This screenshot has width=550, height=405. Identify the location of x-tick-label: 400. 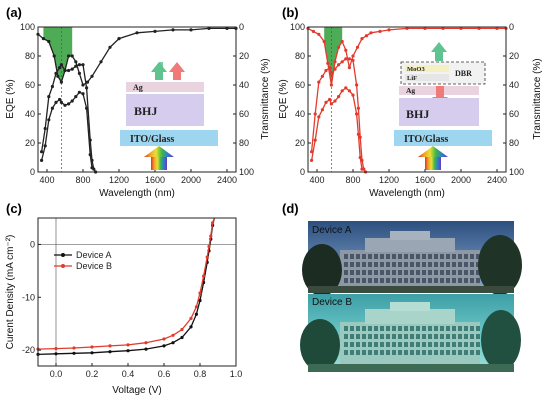
(316, 180).